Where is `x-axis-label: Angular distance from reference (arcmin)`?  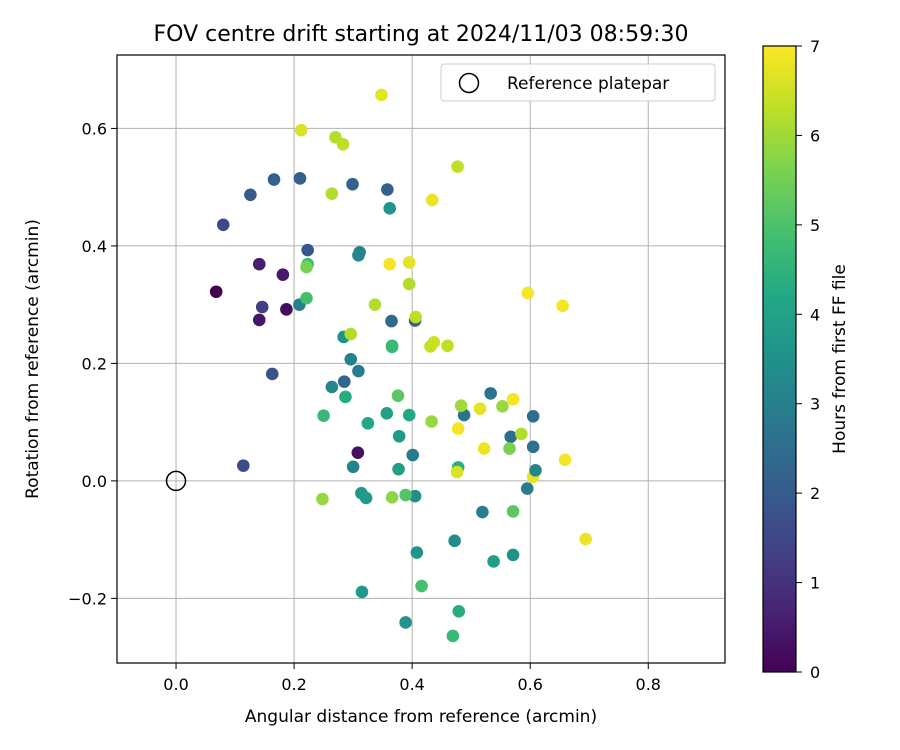 x-axis-label: Angular distance from reference (arcmin) is located at coordinates (421, 717).